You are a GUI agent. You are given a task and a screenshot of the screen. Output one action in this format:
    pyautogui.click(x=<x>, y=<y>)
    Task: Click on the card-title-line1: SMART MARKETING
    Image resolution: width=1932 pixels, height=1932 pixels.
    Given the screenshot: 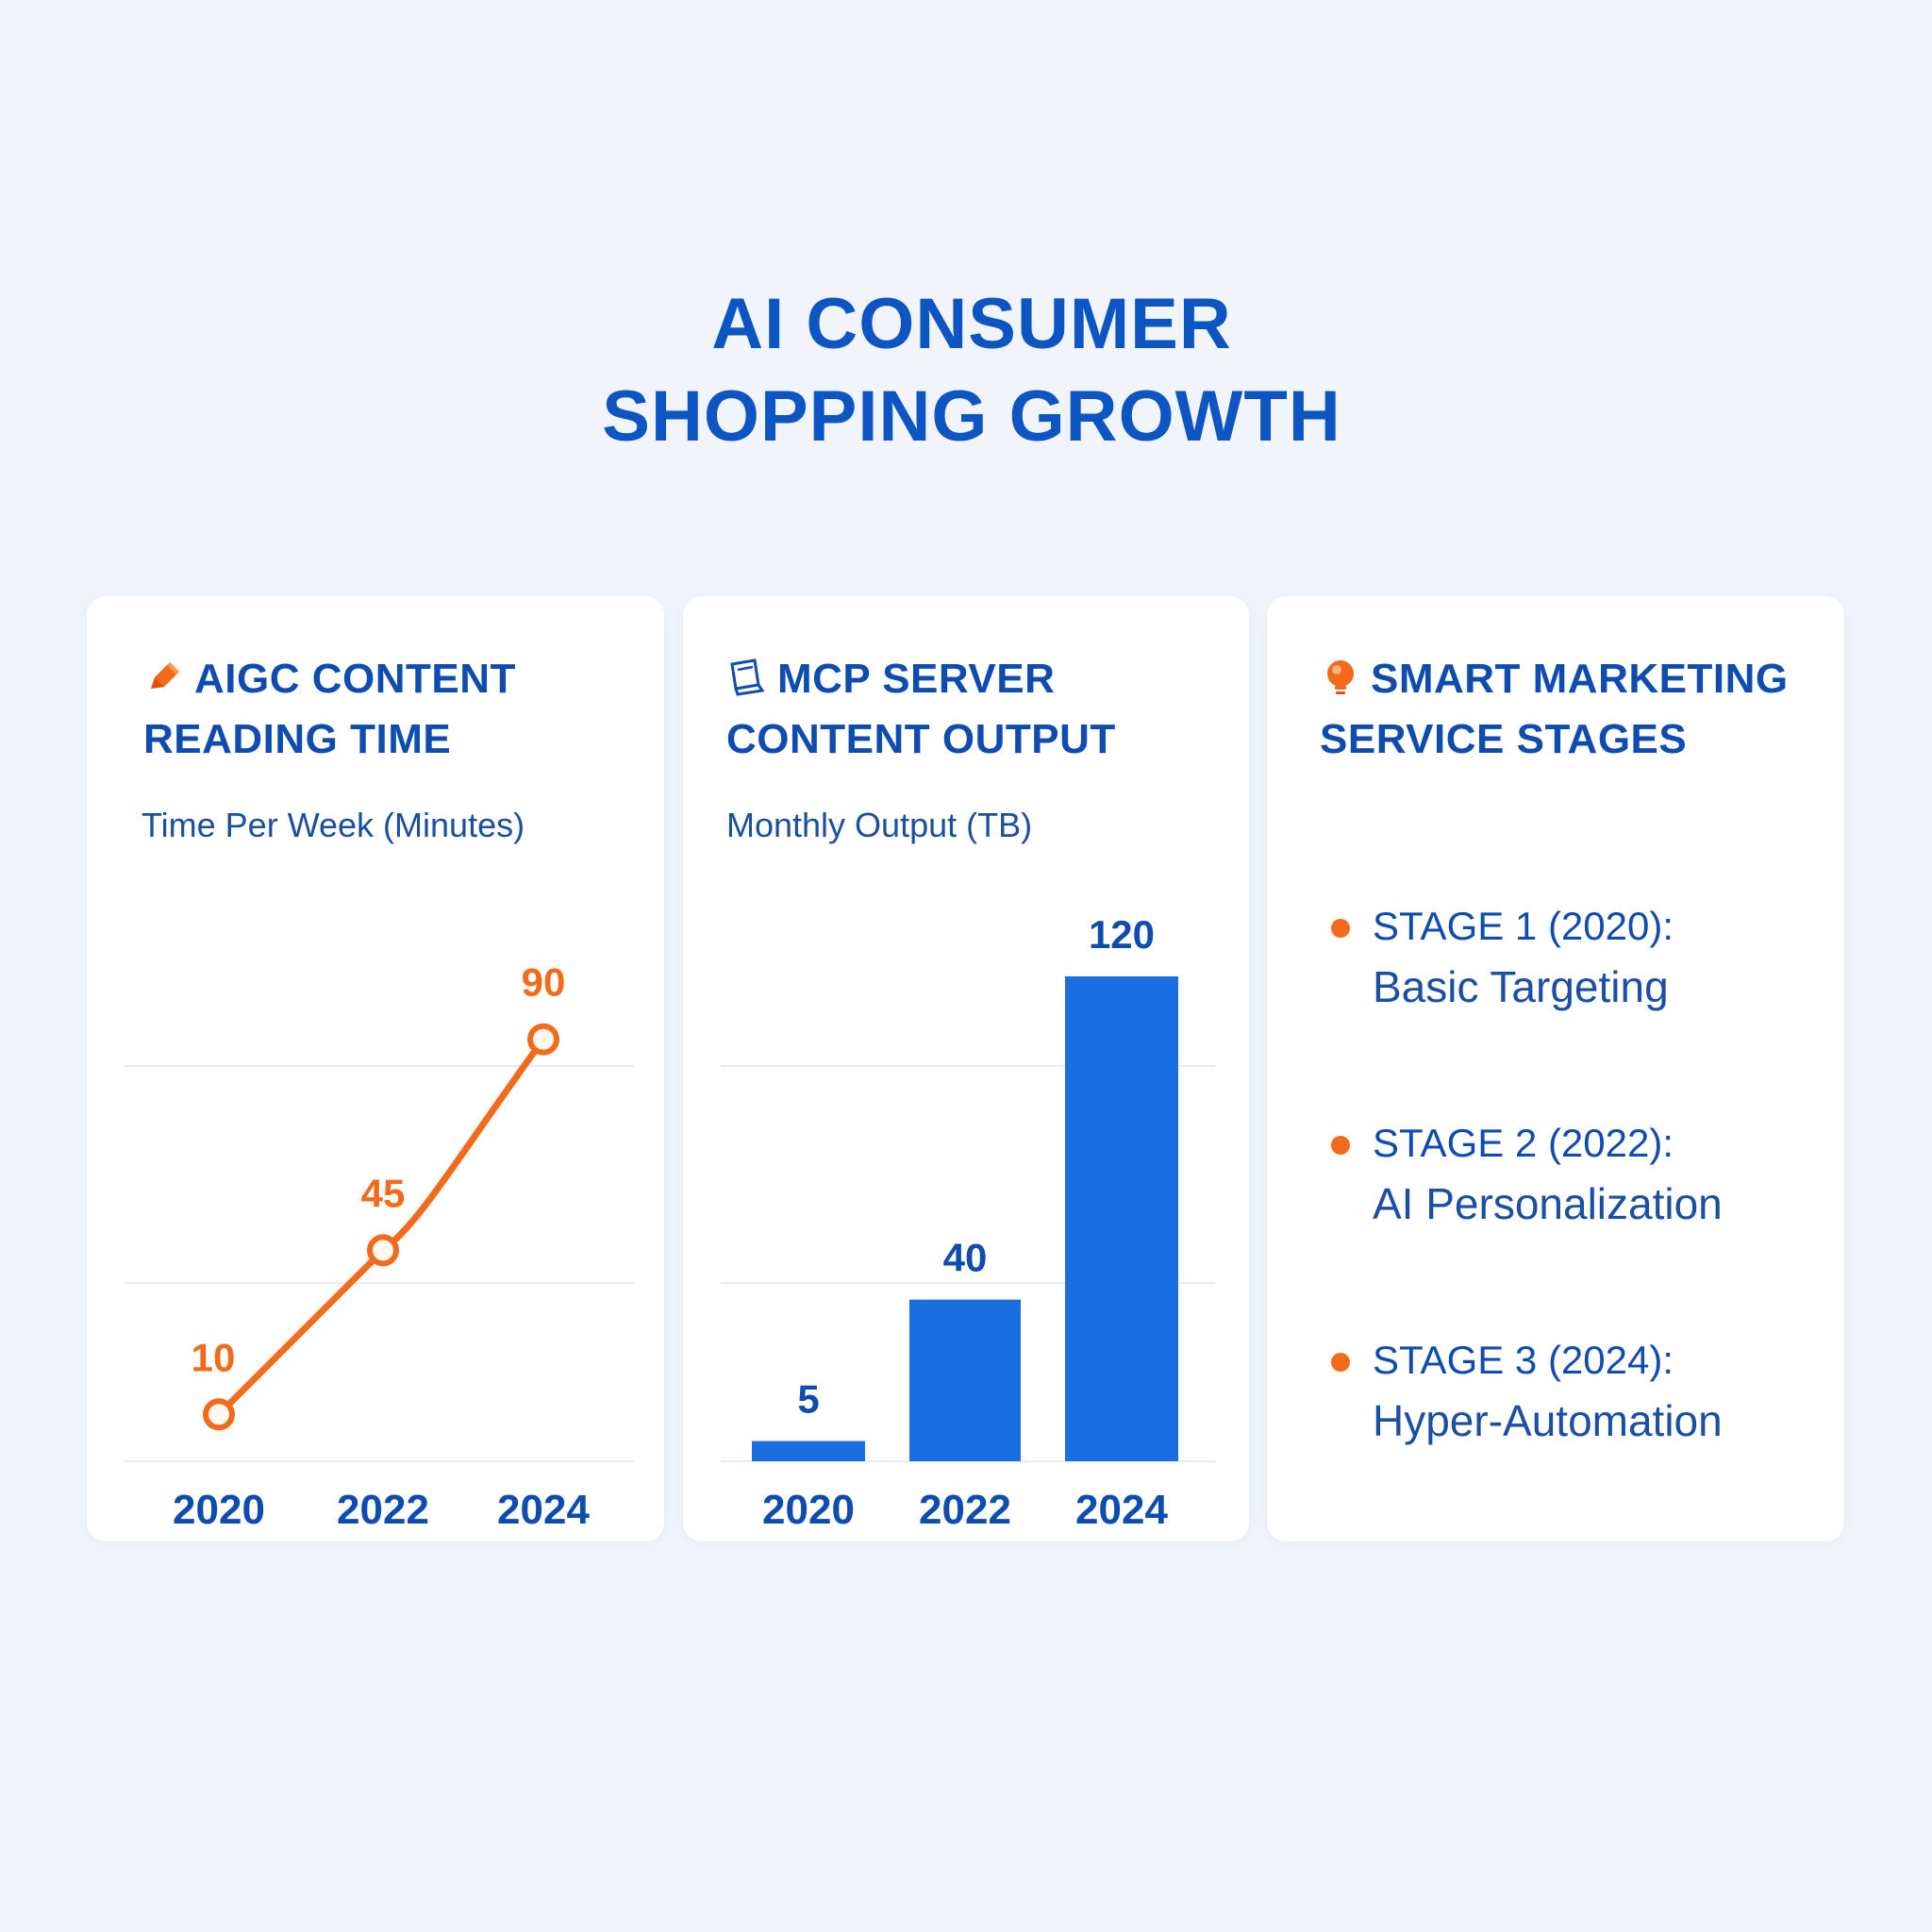 What is the action you would take?
    pyautogui.click(x=1580, y=679)
    